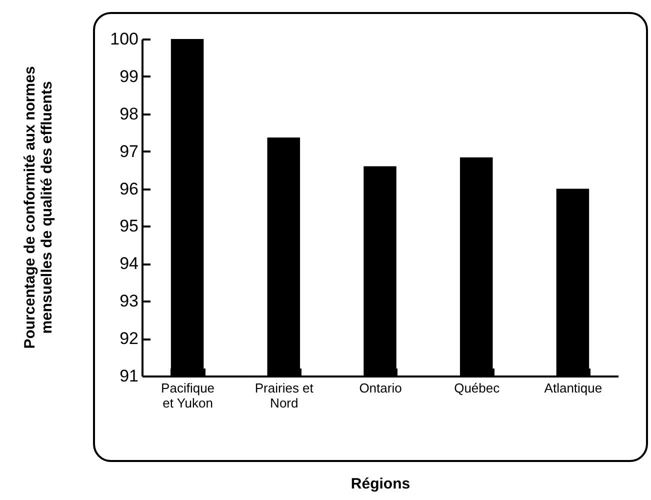 Image resolution: width=651 pixels, height=500 pixels. Describe the element at coordinates (129, 264) in the screenshot. I see `y-tick-label: 94` at that location.